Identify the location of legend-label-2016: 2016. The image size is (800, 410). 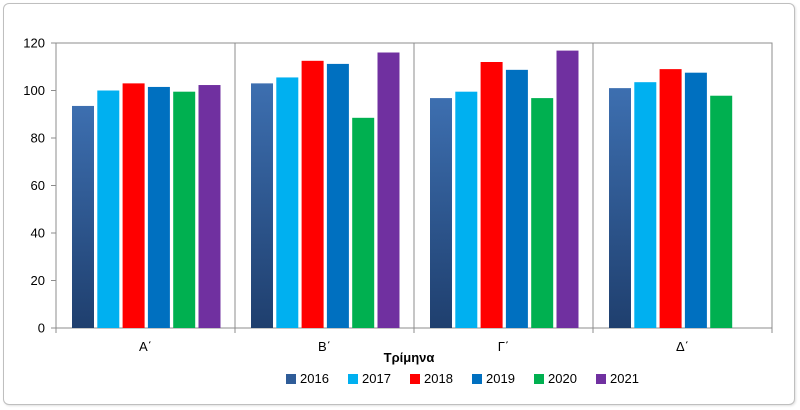
(314, 378).